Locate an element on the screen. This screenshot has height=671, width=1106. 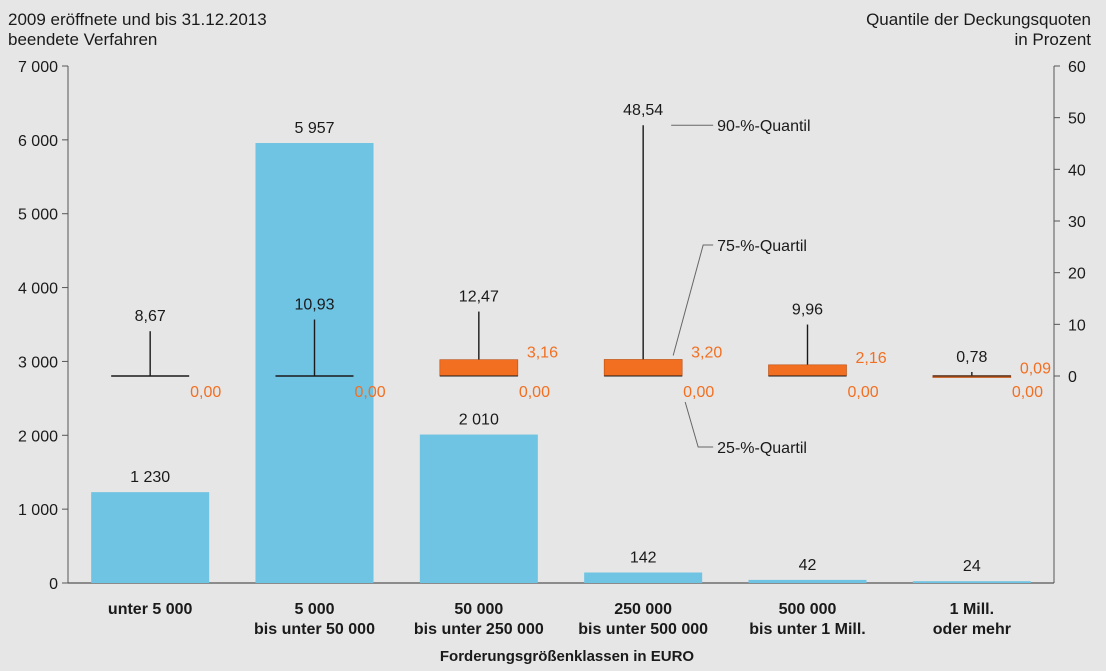
category-label: bis unter 250 000 is located at coordinates (479, 629).